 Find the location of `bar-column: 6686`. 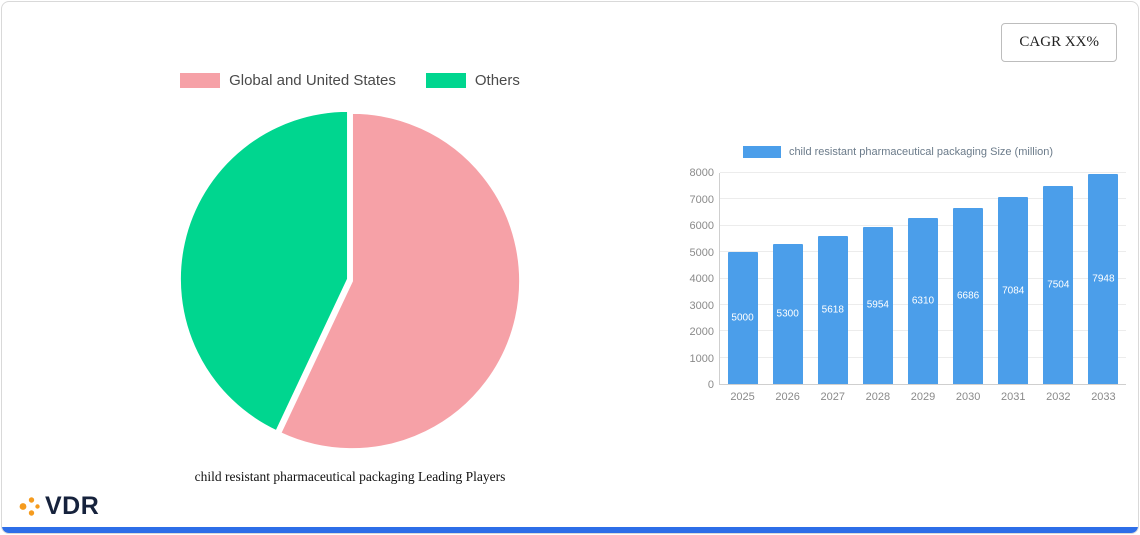

bar-column: 6686 is located at coordinates (968, 278).